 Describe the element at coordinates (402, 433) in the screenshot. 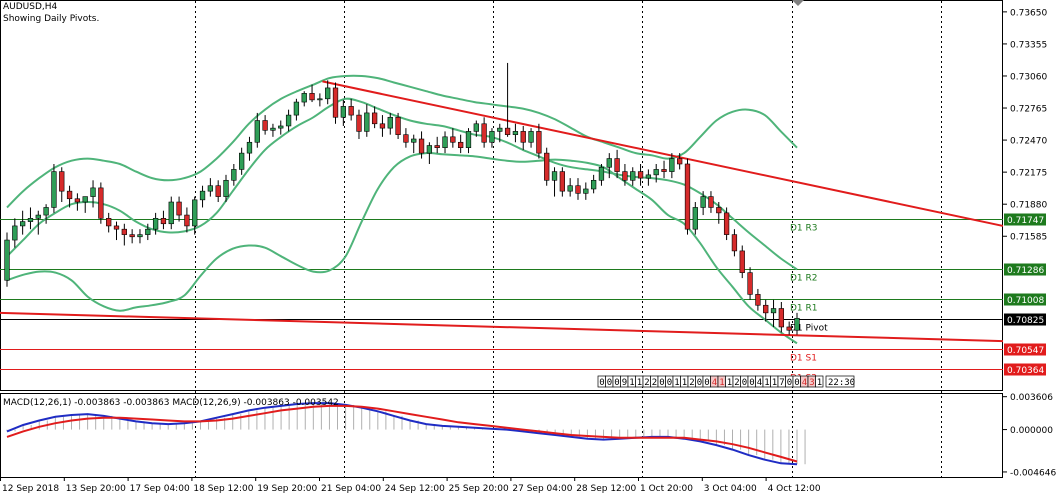

I see `signal-line` at that location.